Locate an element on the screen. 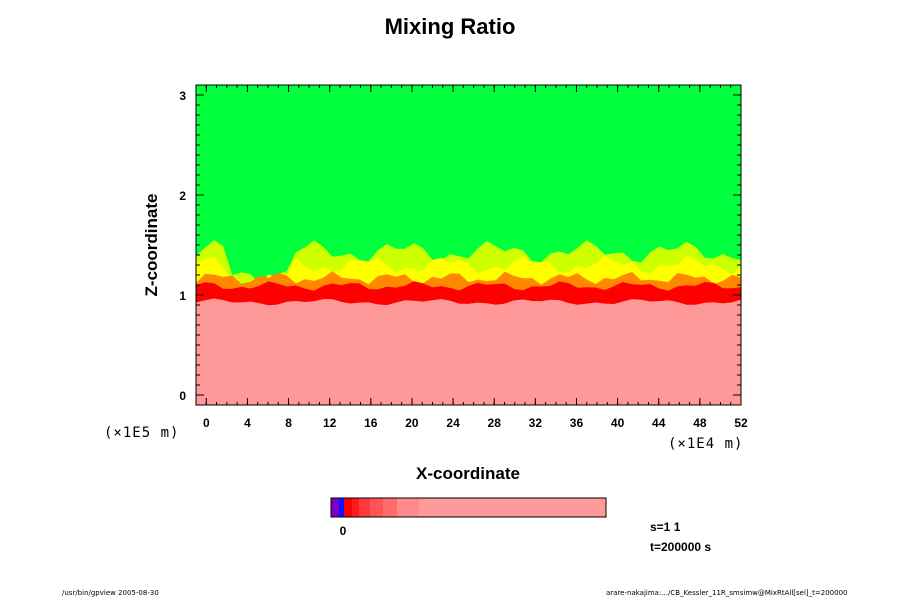 This screenshot has height=600, width=900. x-tick-label: 20 is located at coordinates (412, 423).